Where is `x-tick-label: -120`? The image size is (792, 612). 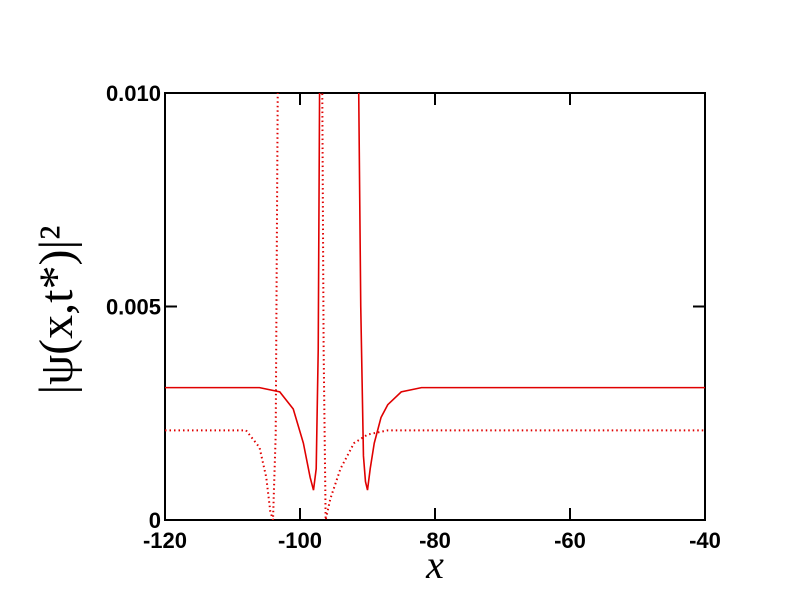
x-tick-label: -120 is located at coordinates (165, 540).